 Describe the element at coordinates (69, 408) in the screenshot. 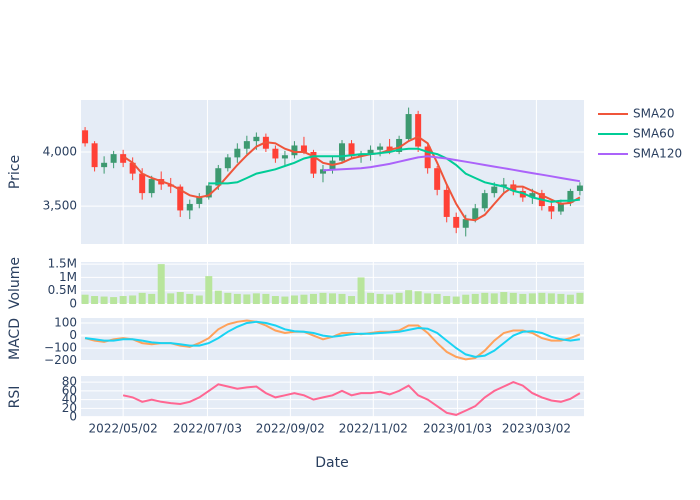

I see `y-tick-label: 20` at that location.